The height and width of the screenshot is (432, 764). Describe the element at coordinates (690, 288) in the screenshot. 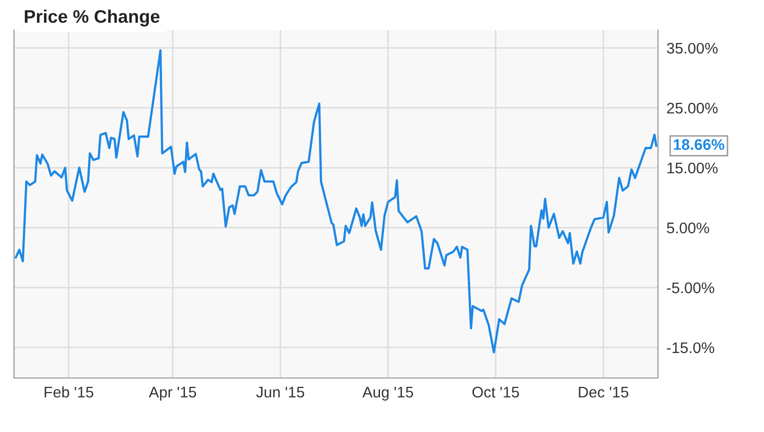

I see `y-tick-label: -5.00%` at that location.